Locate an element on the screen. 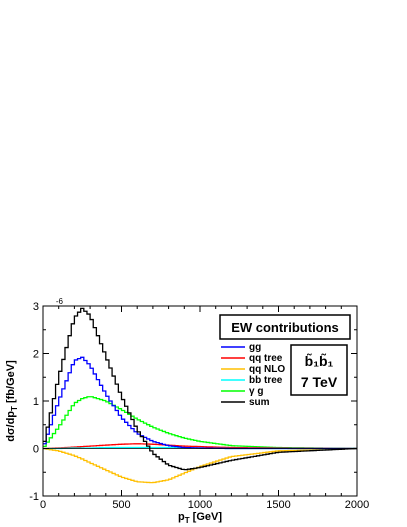  legend-label: qq NLO is located at coordinates (267, 369).